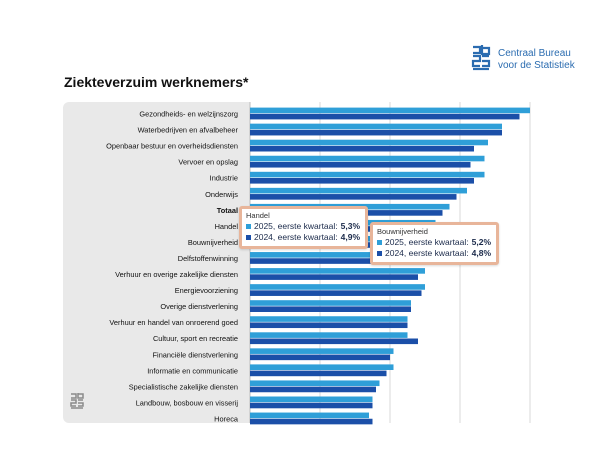 This screenshot has height=450, width=600. I want to click on category-label: Overige dienstverlening, so click(199, 306).